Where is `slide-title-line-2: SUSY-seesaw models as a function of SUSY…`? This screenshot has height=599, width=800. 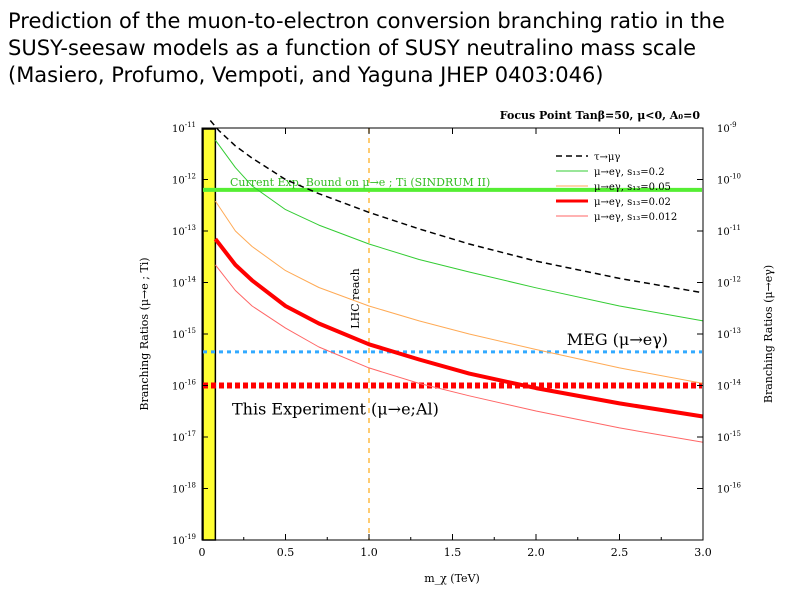 slide-title-line-2: SUSY-seesaw models as a function of SUSY… is located at coordinates (352, 48).